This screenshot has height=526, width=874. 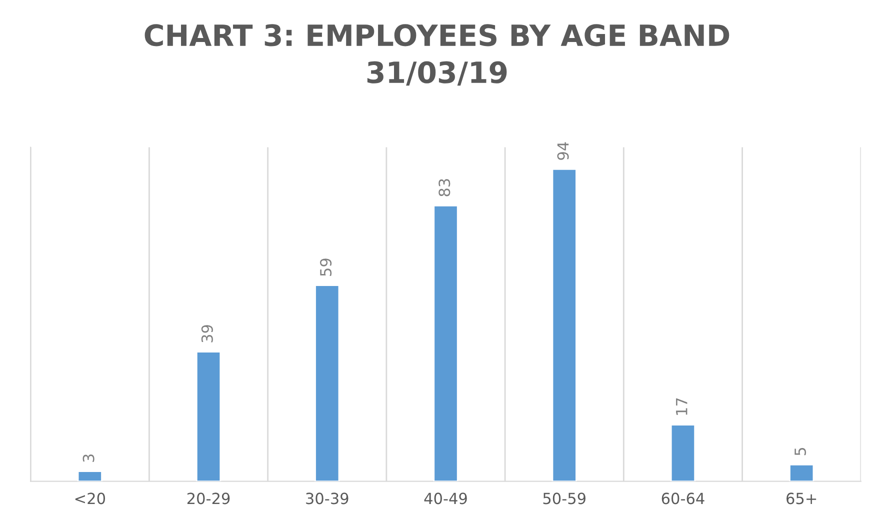 What do you see at coordinates (208, 498) in the screenshot?
I see `x-tick-label: 20-29` at bounding box center [208, 498].